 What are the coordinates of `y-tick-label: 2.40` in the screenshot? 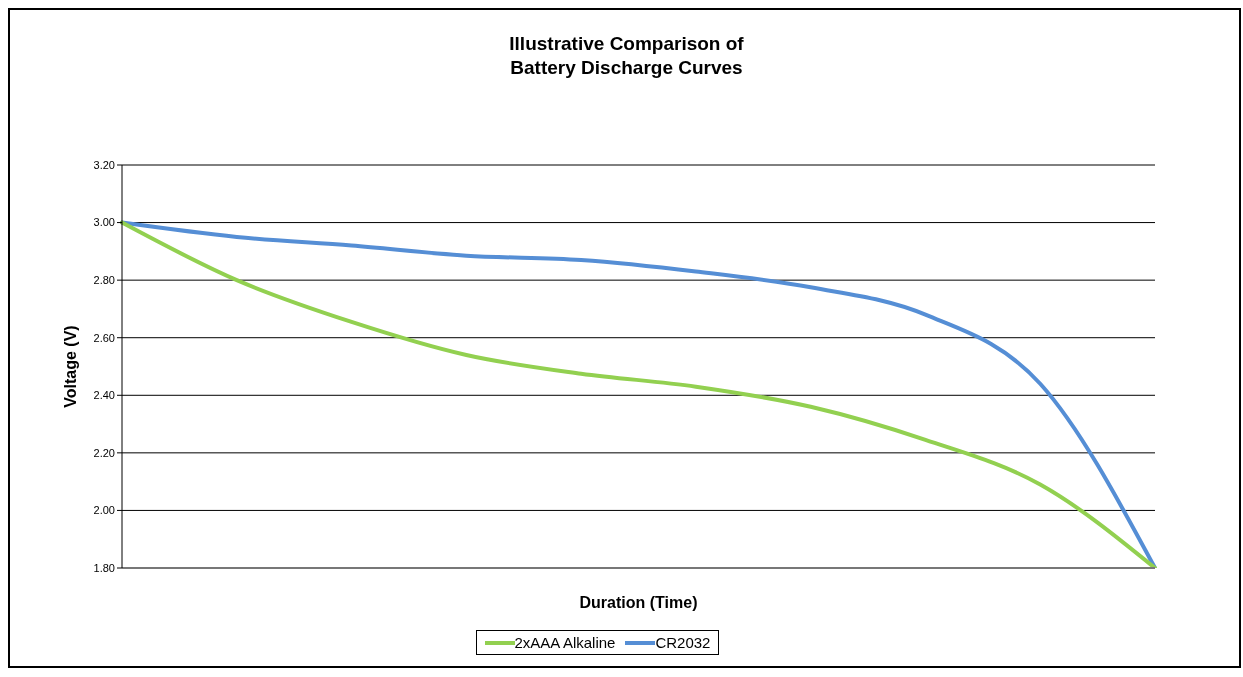 It's located at (104, 395).